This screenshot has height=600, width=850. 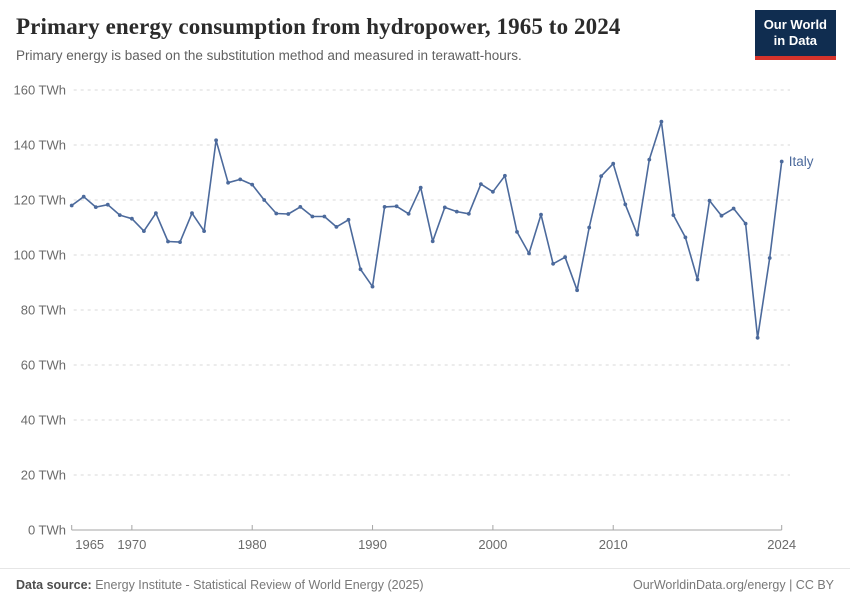 I want to click on y-axis-label: 40 TWh, so click(x=43, y=420).